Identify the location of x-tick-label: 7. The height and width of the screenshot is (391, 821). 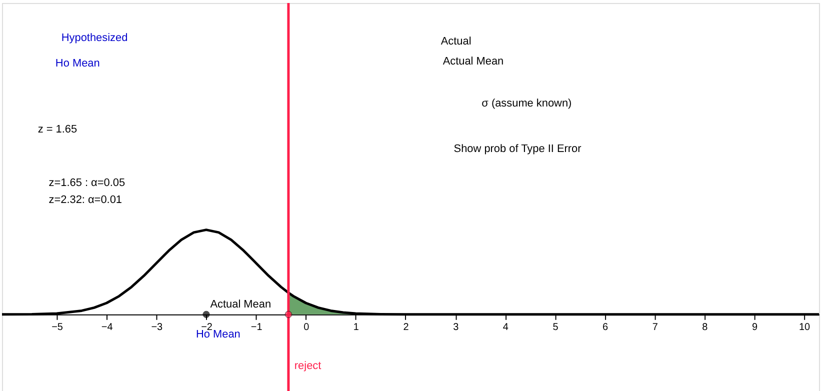
(655, 327).